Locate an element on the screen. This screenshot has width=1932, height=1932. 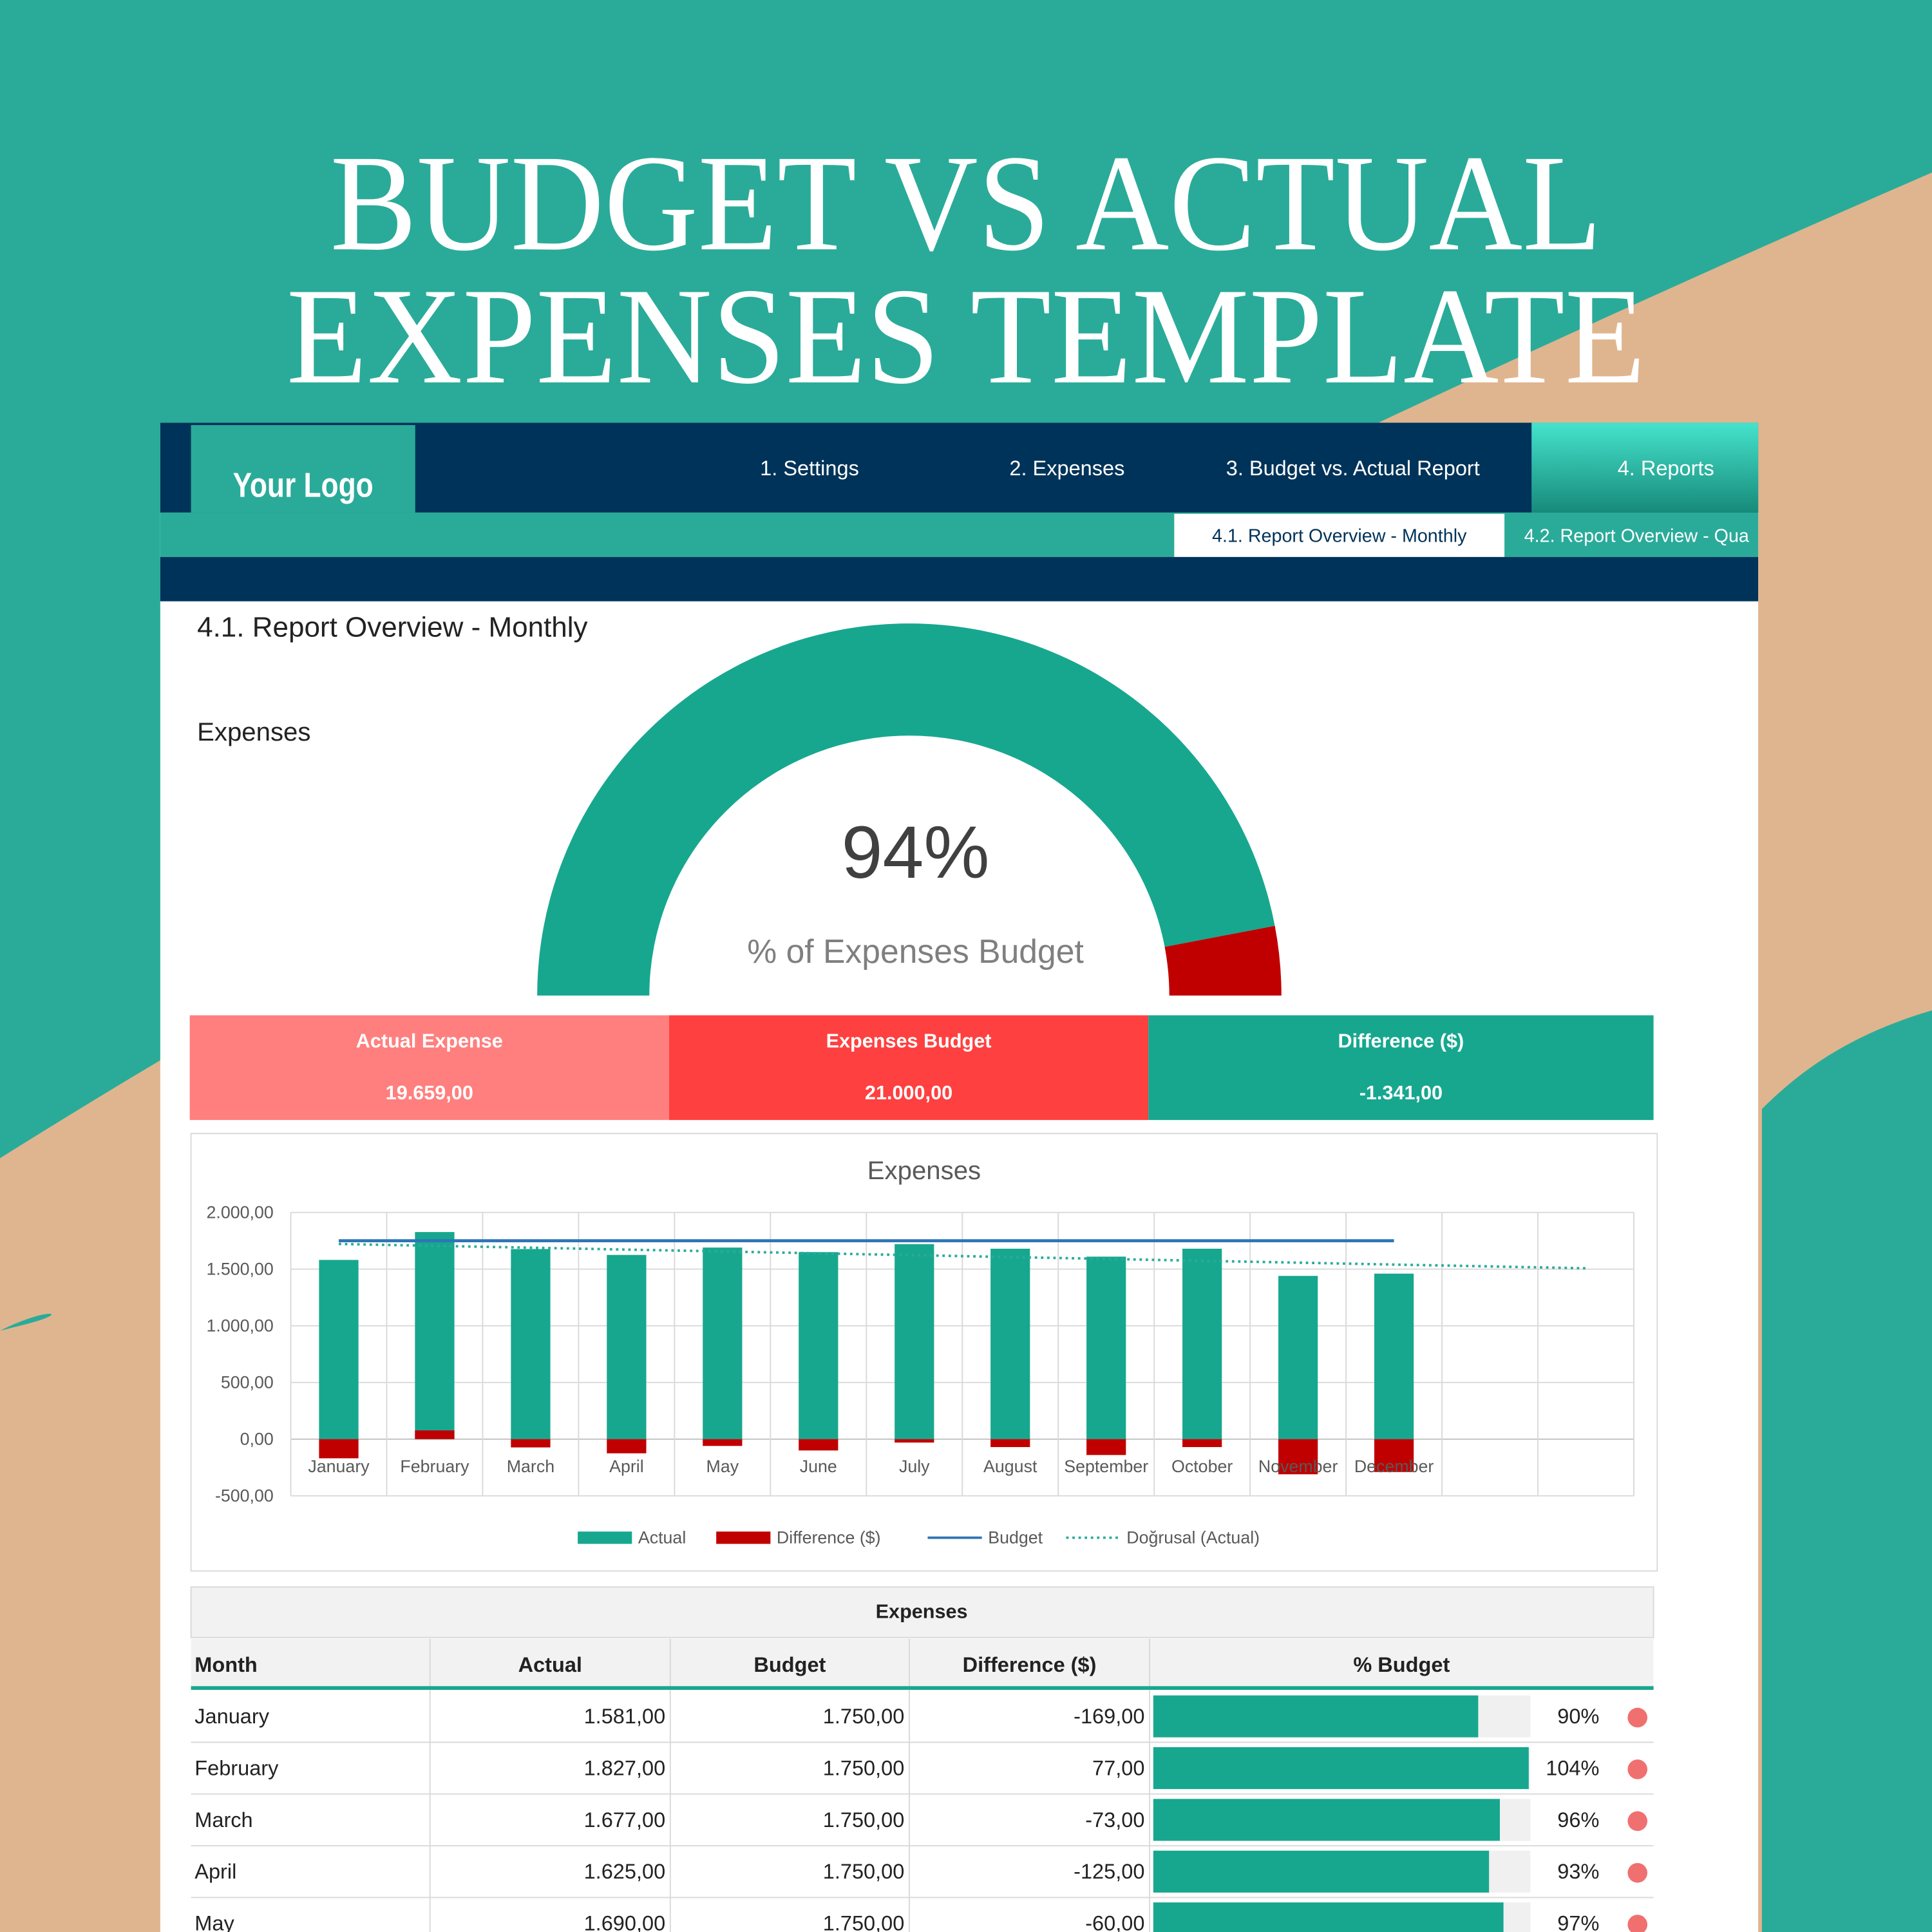
trend-line is located at coordinates (962, 1256).